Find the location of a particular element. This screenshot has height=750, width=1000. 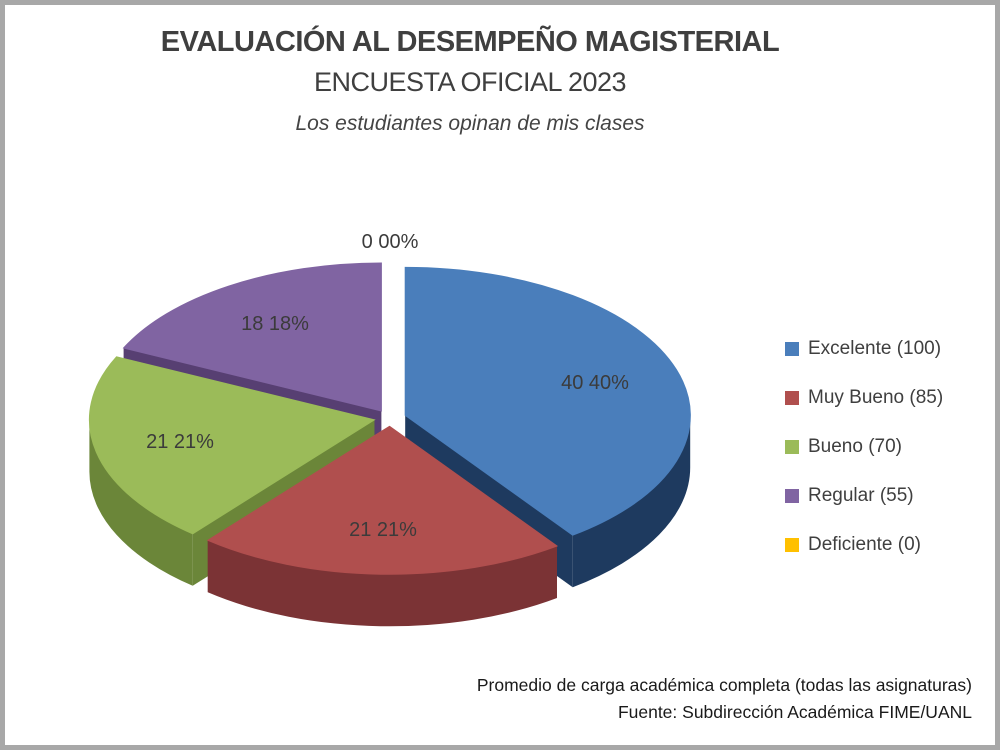

legend-label: Bueno (70) is located at coordinates (855, 446).